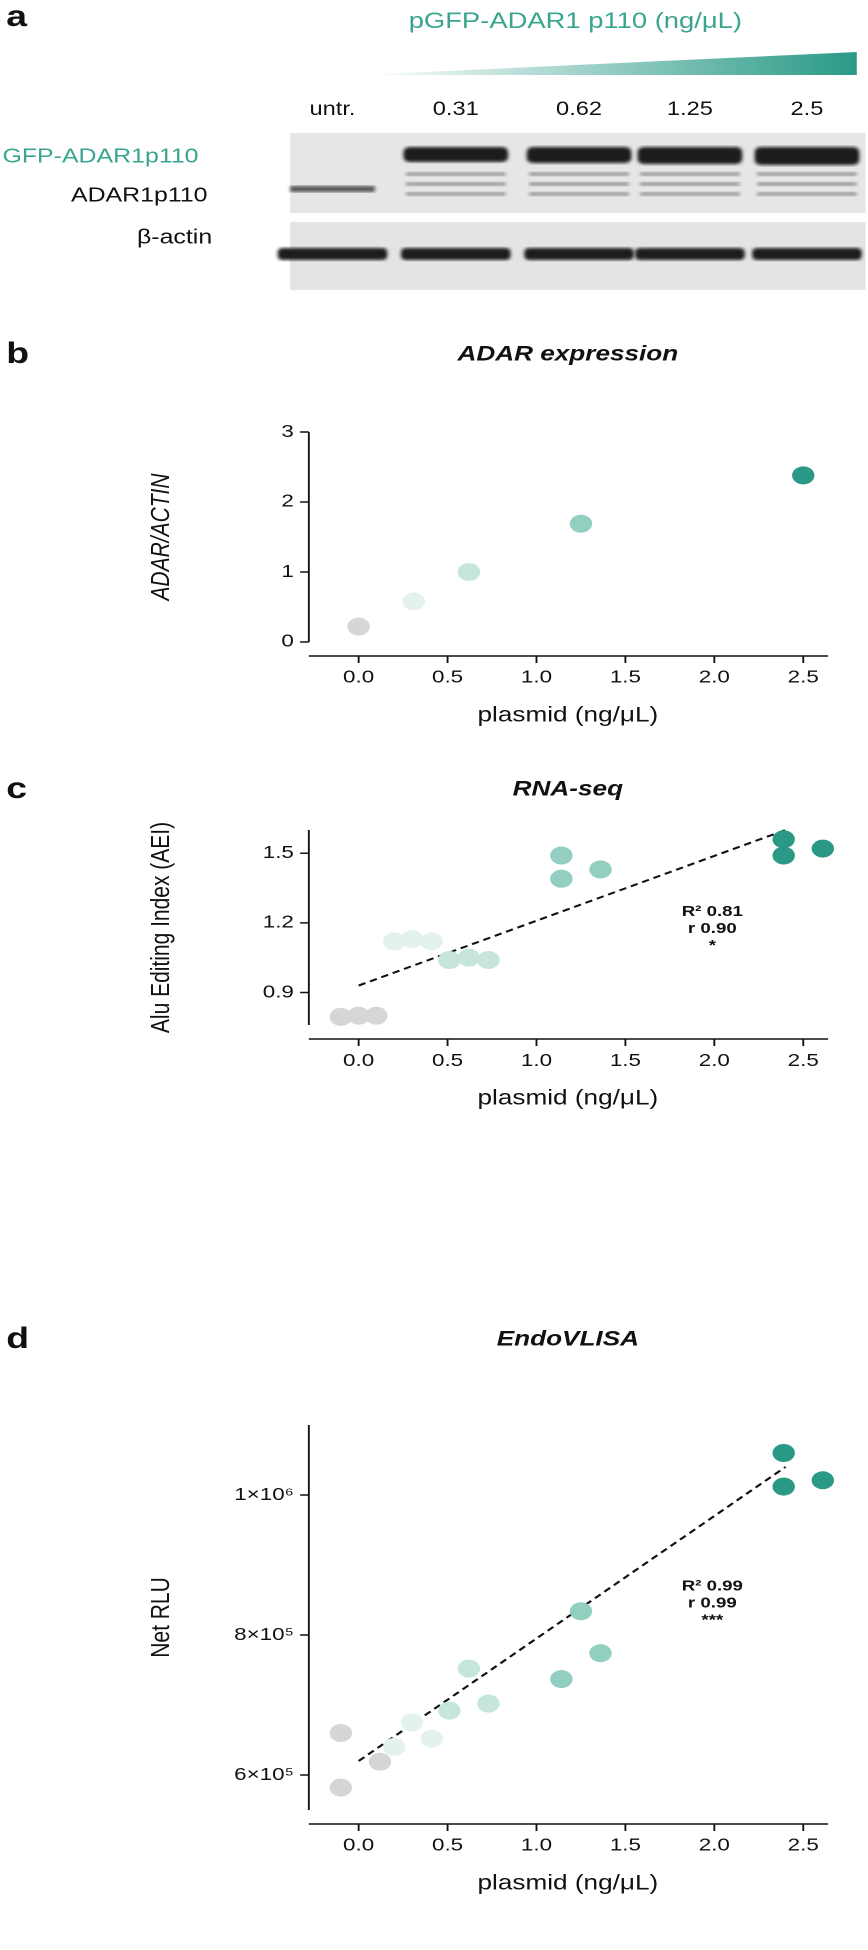  I want to click on band-label: ADAR1p110, so click(139, 195).